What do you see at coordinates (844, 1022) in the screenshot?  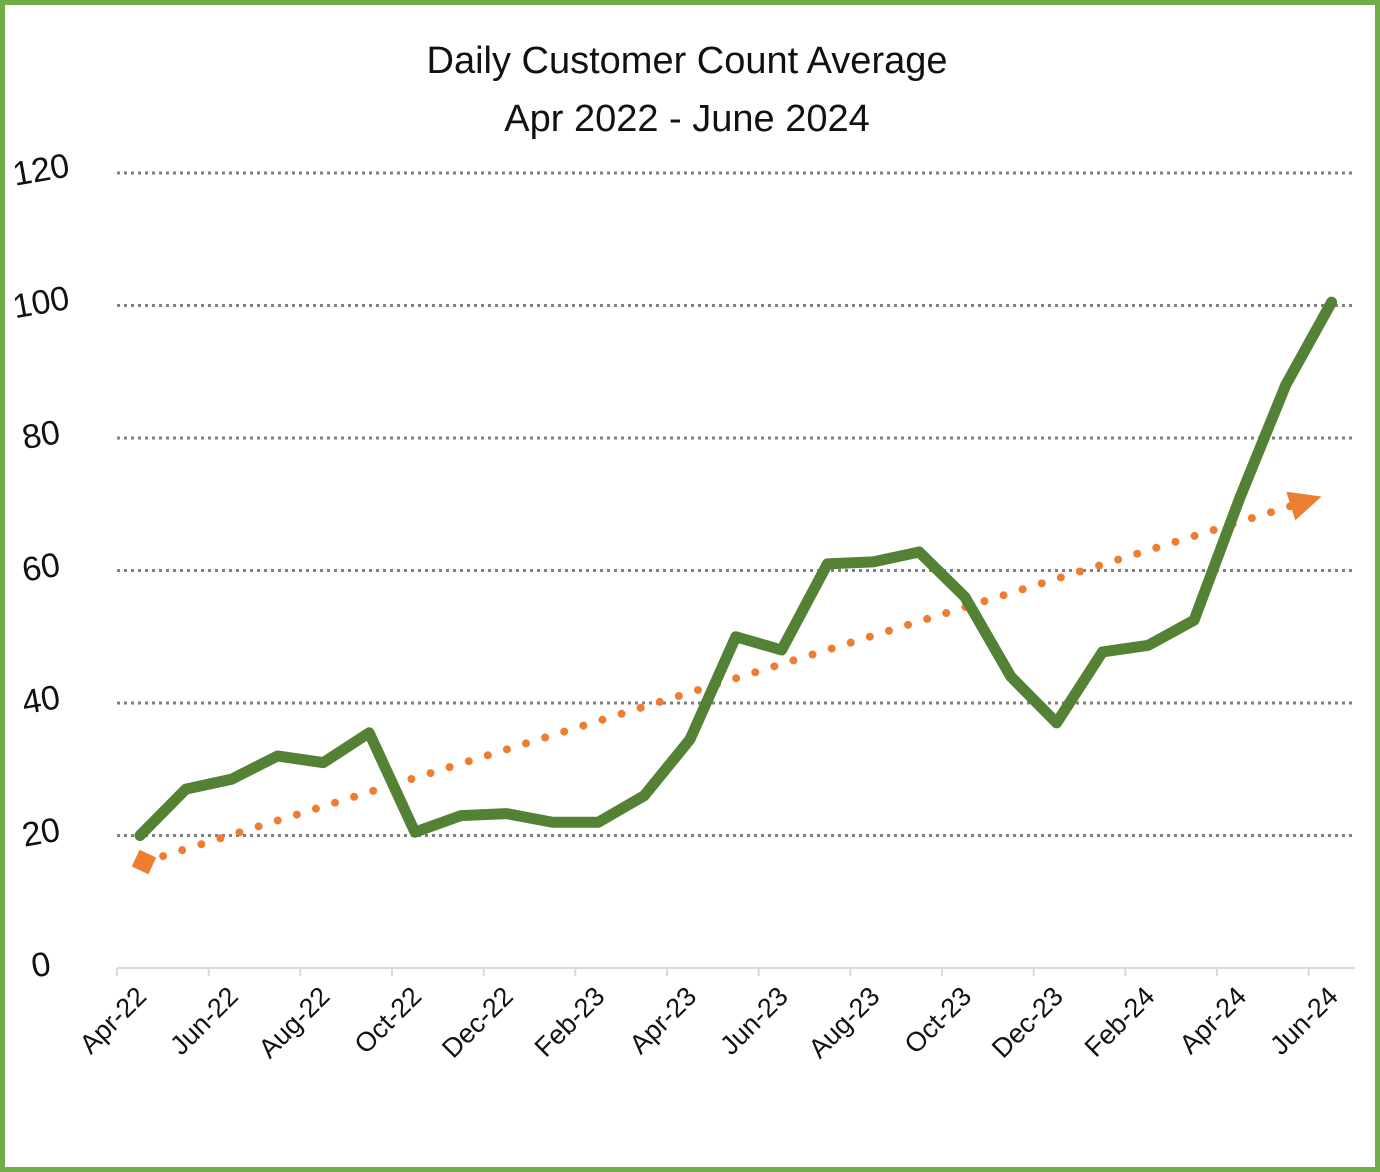 I see `x-tick-label: Aug-23` at bounding box center [844, 1022].